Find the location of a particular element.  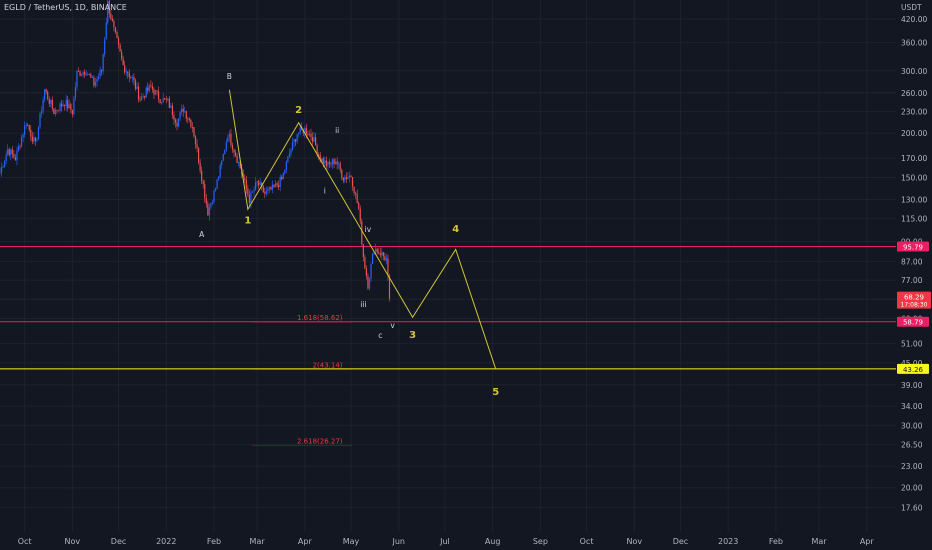

wave-label: B is located at coordinates (229, 76).